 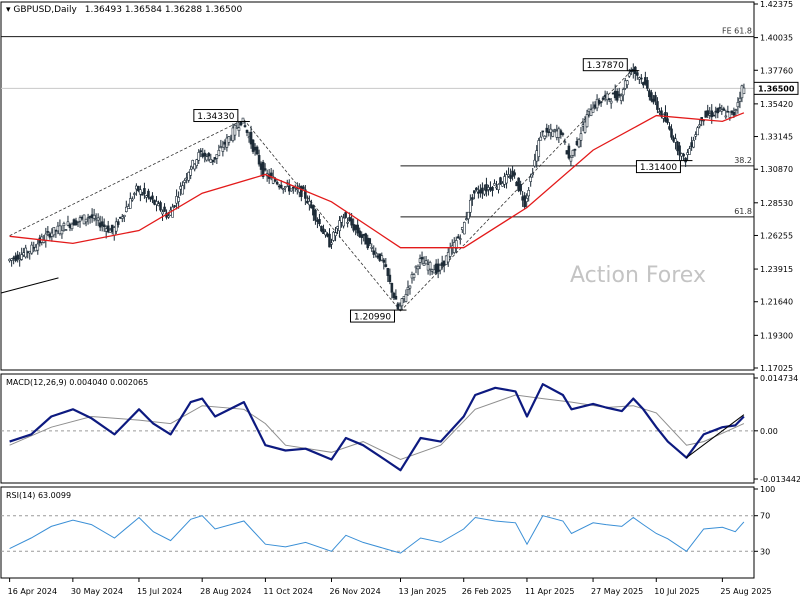 What do you see at coordinates (638, 275) in the screenshot?
I see `watermark-text: Action Forex` at bounding box center [638, 275].